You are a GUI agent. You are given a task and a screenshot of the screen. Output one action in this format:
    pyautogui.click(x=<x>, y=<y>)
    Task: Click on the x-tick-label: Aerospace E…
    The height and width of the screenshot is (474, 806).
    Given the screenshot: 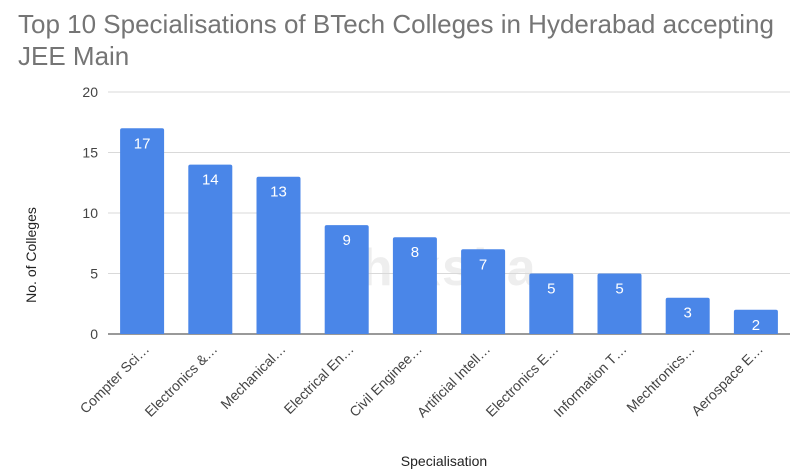 What is the action you would take?
    pyautogui.click(x=727, y=380)
    